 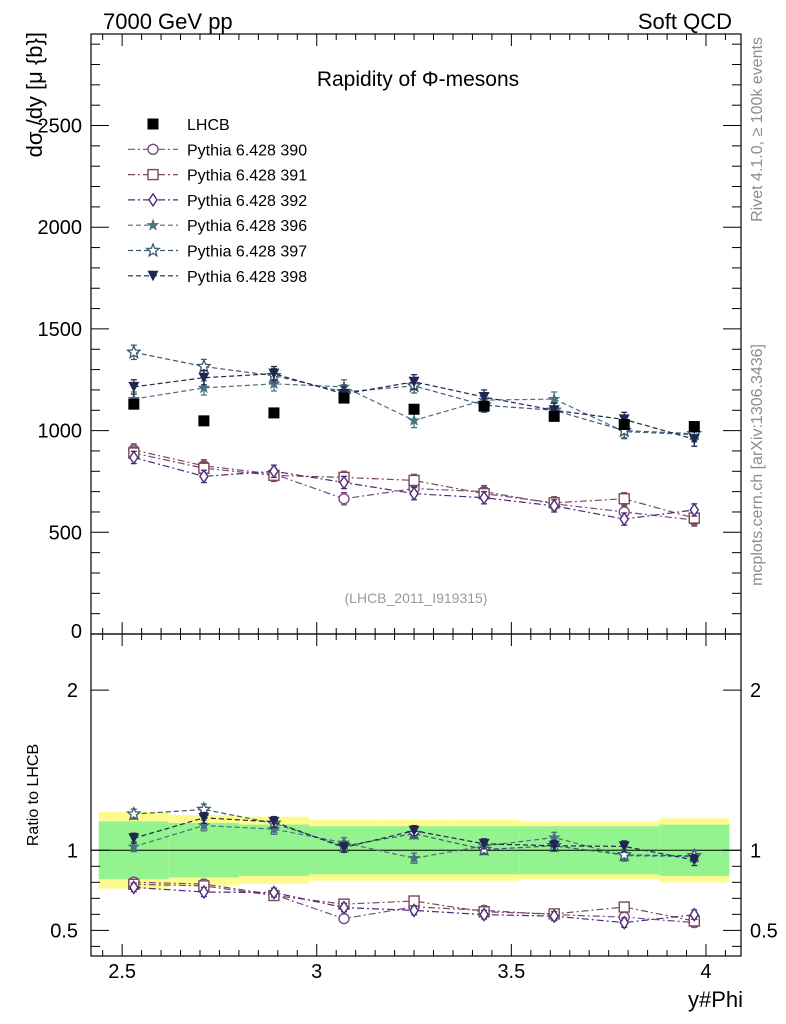 I want to click on series-lhcb, so click(x=414, y=412).